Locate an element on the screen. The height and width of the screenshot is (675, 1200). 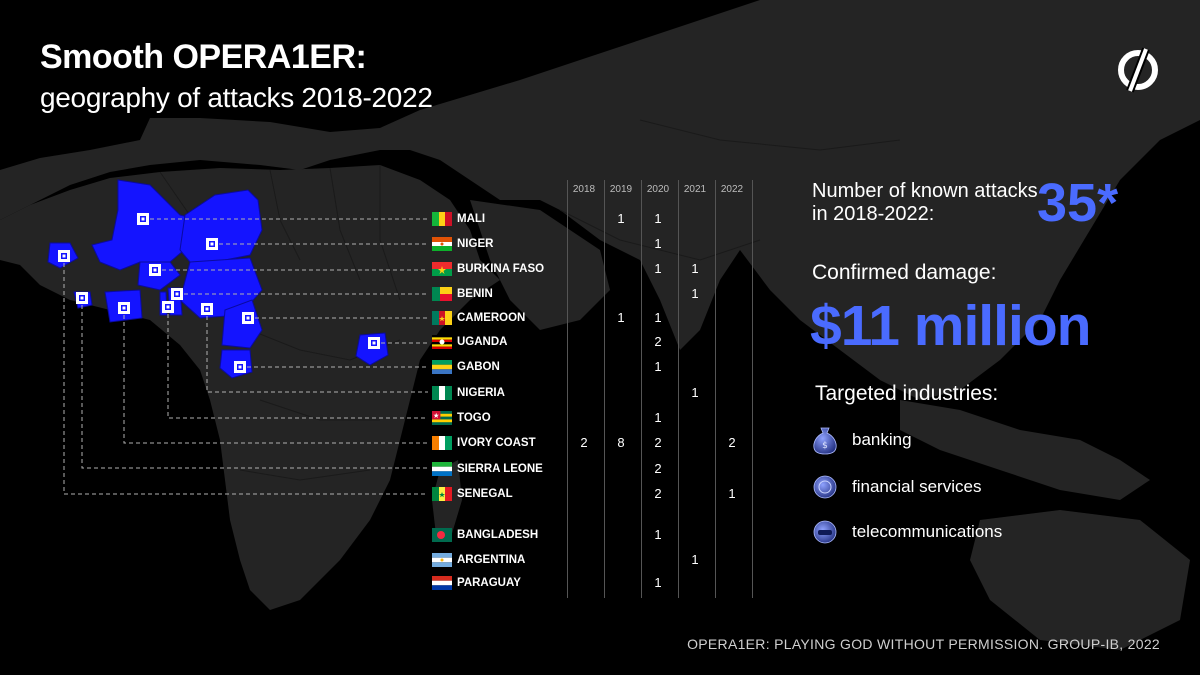
marker-togo is located at coordinates (168, 307).